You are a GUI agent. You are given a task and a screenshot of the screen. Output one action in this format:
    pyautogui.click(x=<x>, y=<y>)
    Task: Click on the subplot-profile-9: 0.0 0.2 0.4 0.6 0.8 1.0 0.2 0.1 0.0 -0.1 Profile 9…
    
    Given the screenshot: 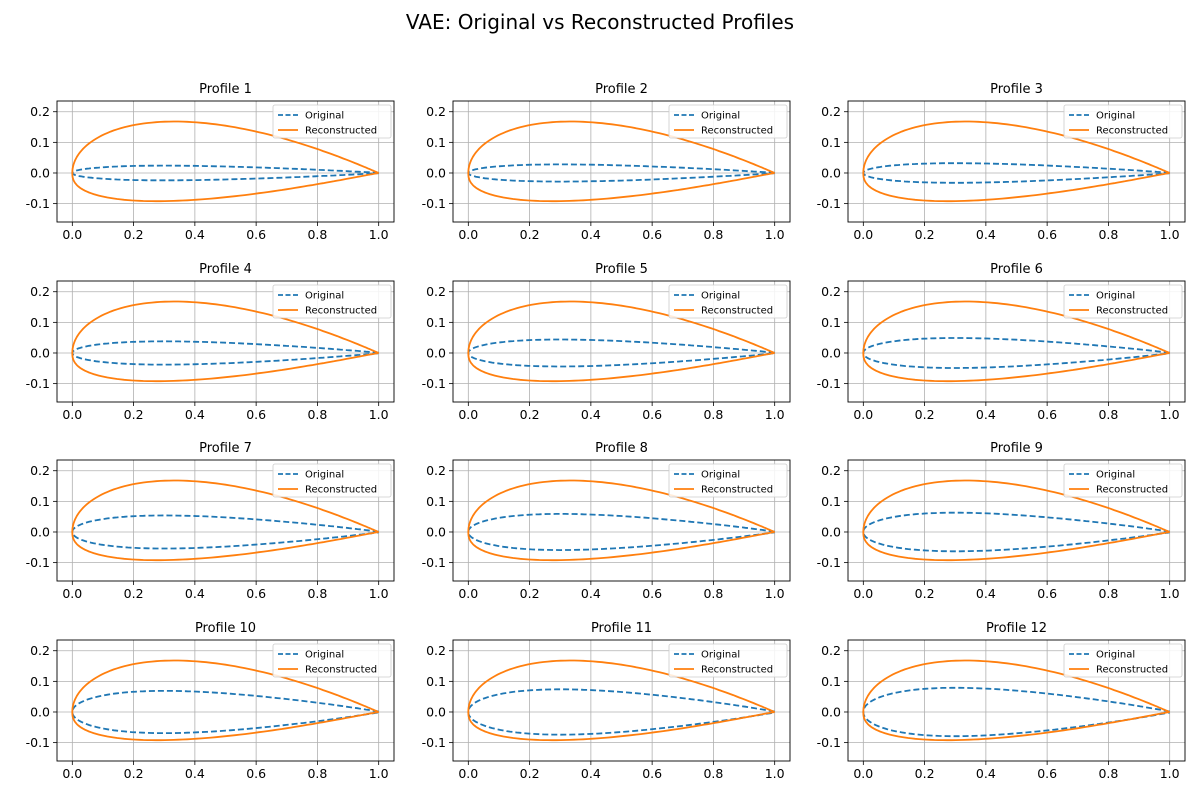 What is the action you would take?
    pyautogui.click(x=1001, y=521)
    